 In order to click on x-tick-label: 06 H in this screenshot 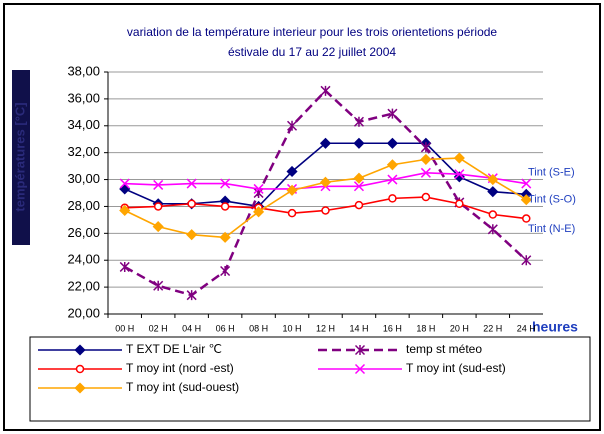, I will do `click(225, 328)`.